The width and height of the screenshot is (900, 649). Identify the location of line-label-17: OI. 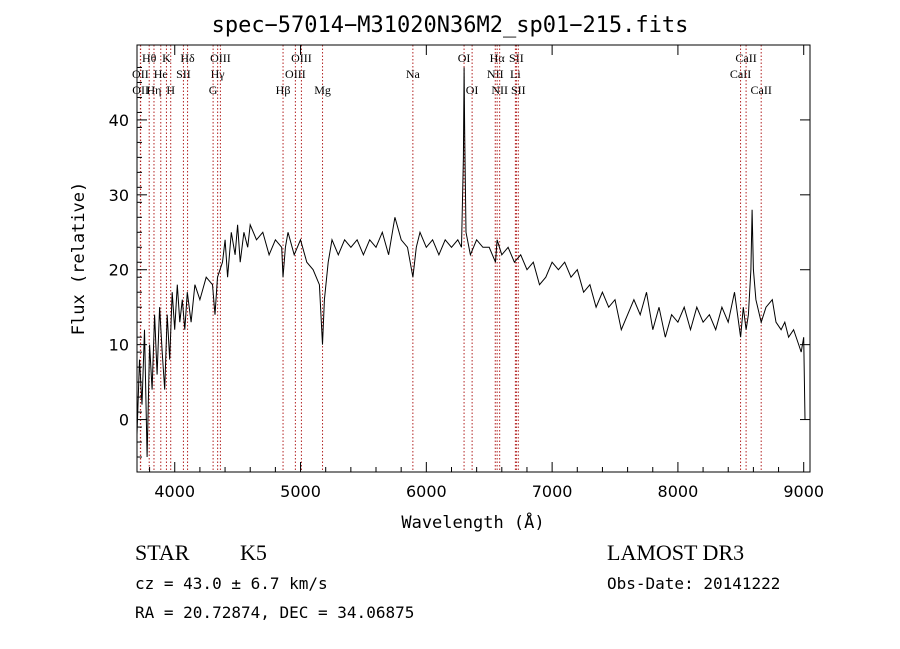
(464, 58).